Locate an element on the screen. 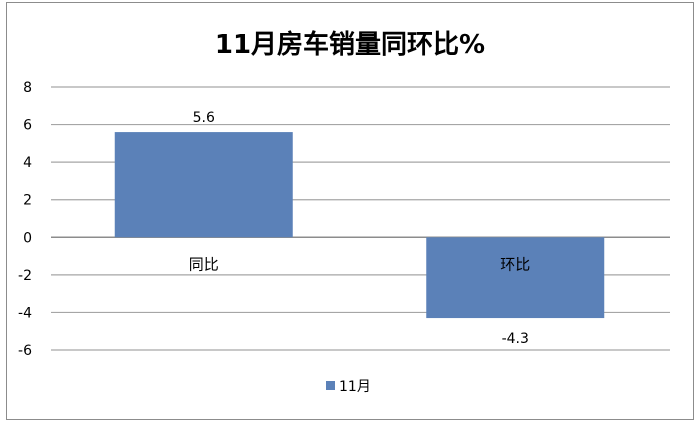  y-tick-label: 8 is located at coordinates (27, 88).